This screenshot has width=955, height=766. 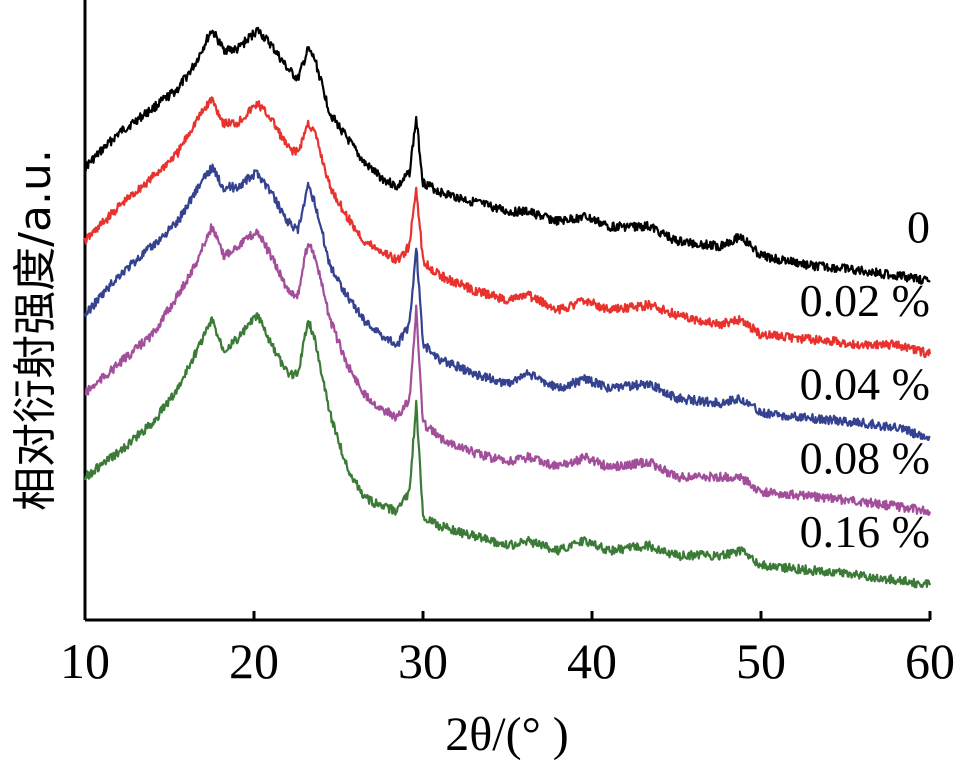 What do you see at coordinates (423, 661) in the screenshot?
I see `x-tick-label: 30` at bounding box center [423, 661].